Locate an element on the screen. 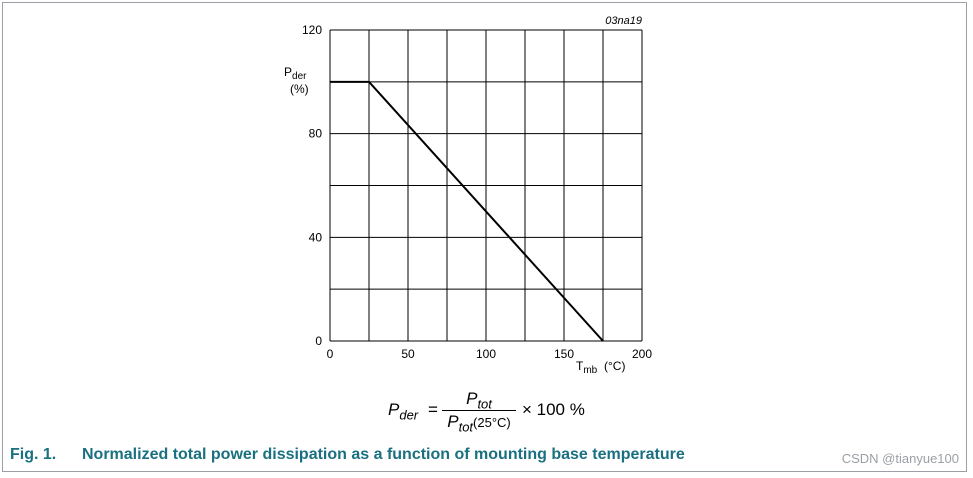 The image size is (973, 478). formula-numerator: Ptot is located at coordinates (479, 400).